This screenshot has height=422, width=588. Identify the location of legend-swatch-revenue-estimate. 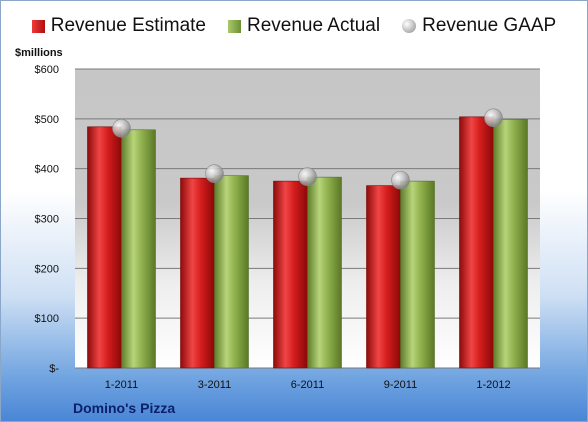
(38, 26).